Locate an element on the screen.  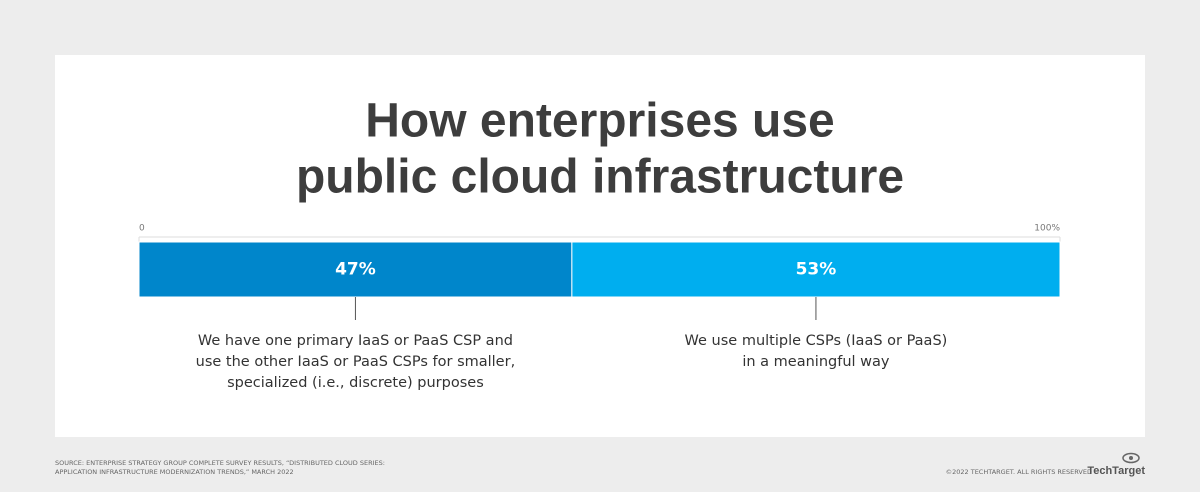
logo-icon is located at coordinates (1131, 458).